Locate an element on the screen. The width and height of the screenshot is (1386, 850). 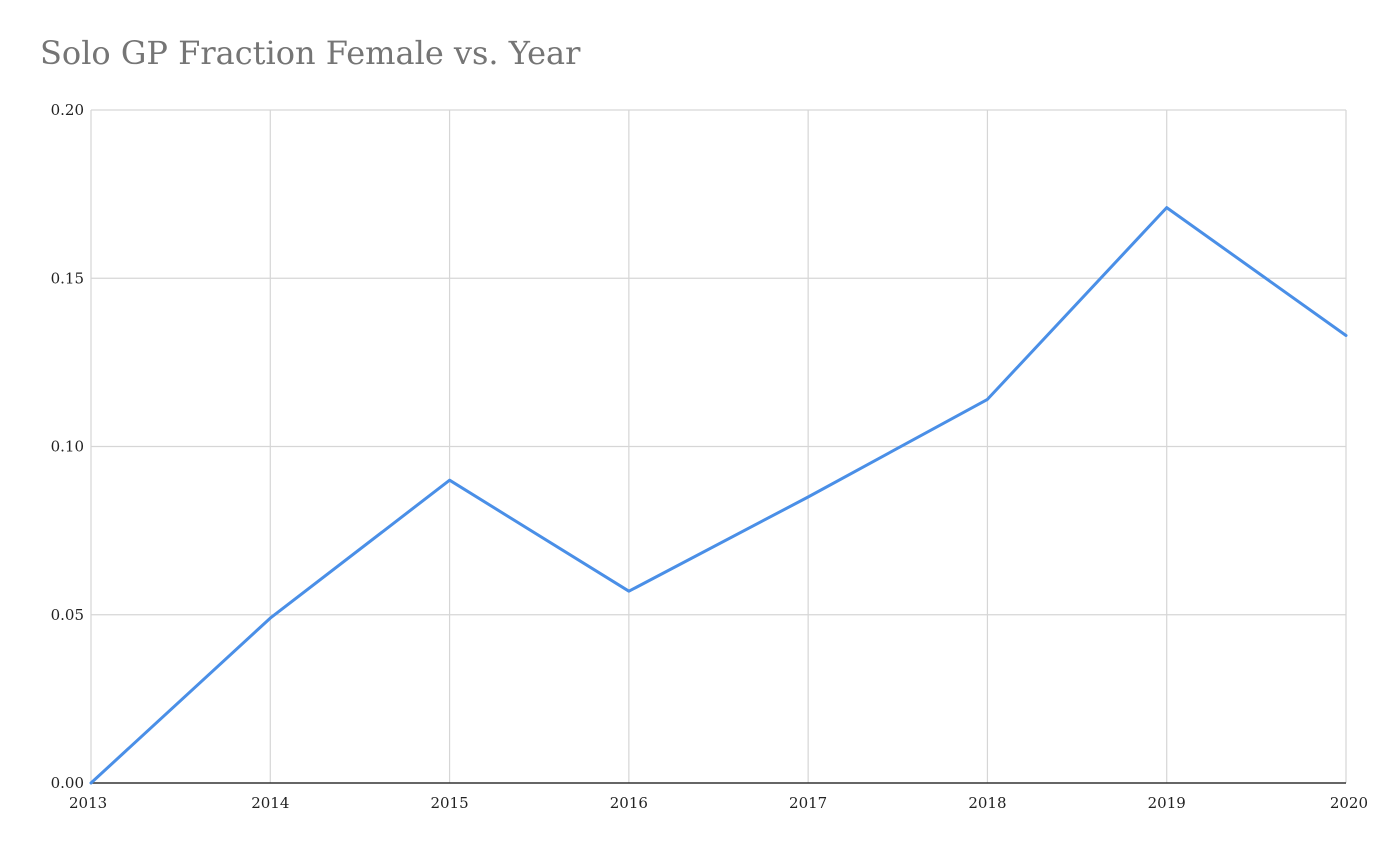
x-tick-label: 2014 is located at coordinates (270, 803).